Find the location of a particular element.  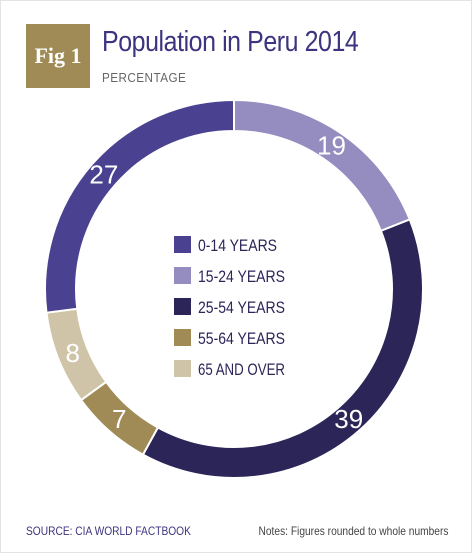

legend-label: 55-64 YEARS is located at coordinates (241, 338).